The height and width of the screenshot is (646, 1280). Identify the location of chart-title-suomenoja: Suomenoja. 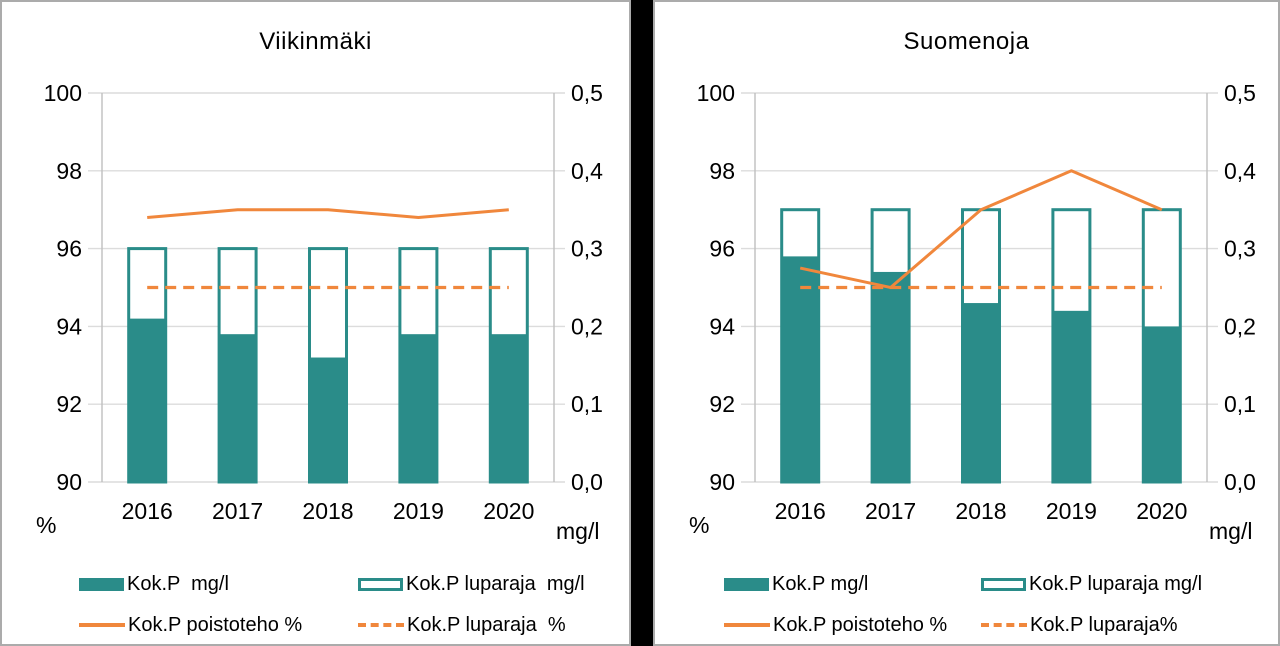
(966, 41).